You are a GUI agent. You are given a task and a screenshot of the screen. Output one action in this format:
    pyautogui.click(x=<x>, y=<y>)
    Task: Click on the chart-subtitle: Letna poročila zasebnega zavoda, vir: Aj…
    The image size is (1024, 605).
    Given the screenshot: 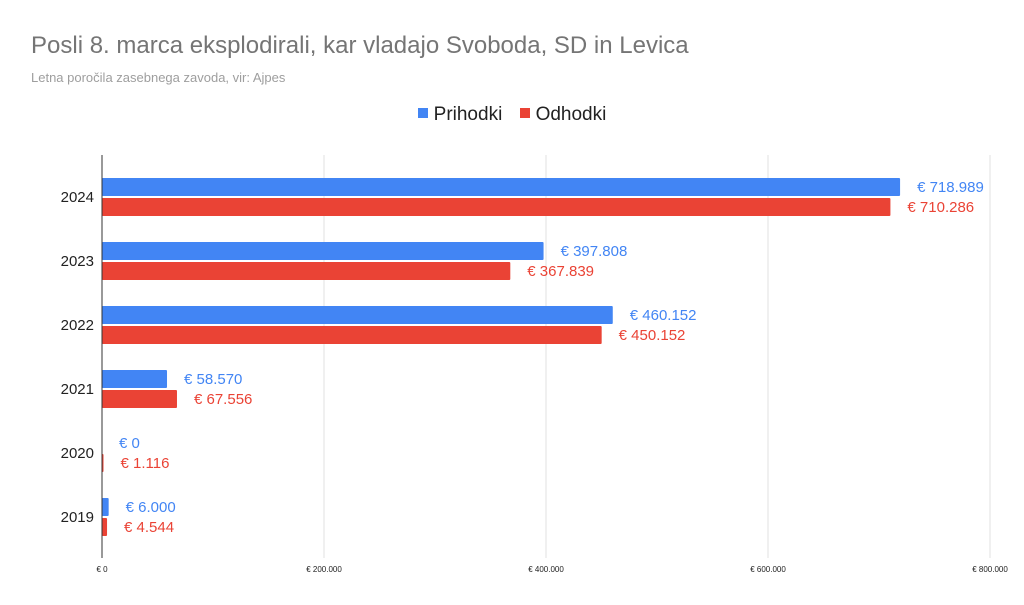 What is the action you would take?
    pyautogui.click(x=158, y=77)
    